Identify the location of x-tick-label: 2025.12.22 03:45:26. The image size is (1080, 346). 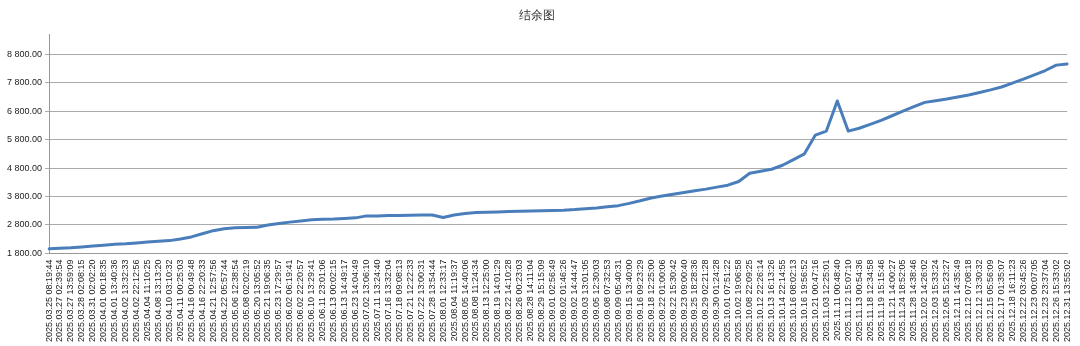
(1022, 300).